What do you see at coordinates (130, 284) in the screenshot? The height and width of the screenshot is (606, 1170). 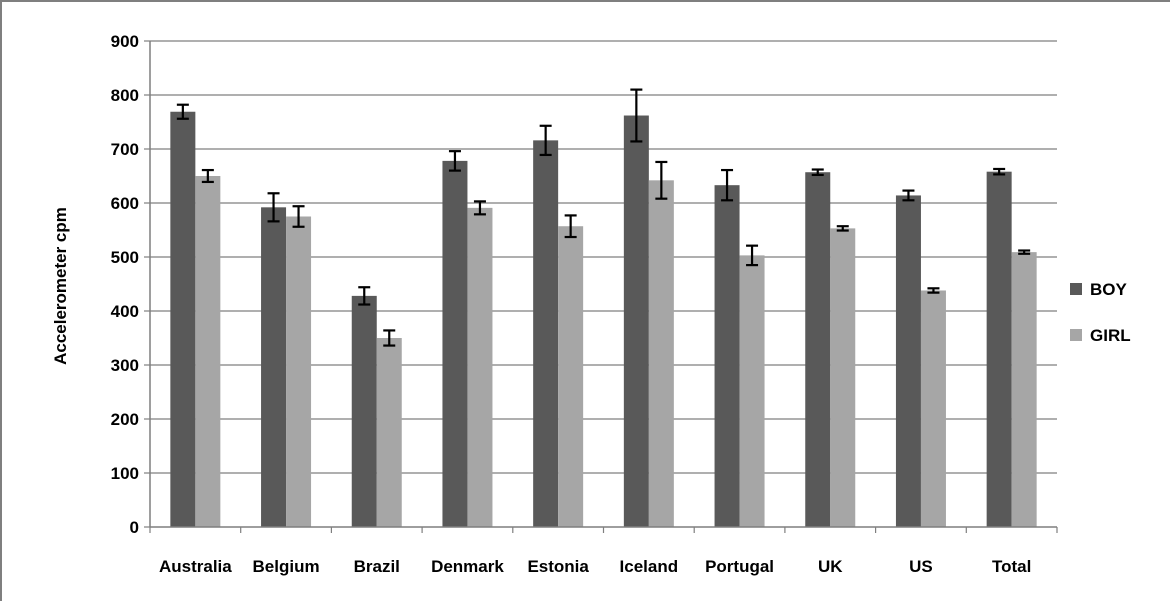 I see `y-axis-ticks: 0 100 200 300 400 500 600 700 800 900` at bounding box center [130, 284].